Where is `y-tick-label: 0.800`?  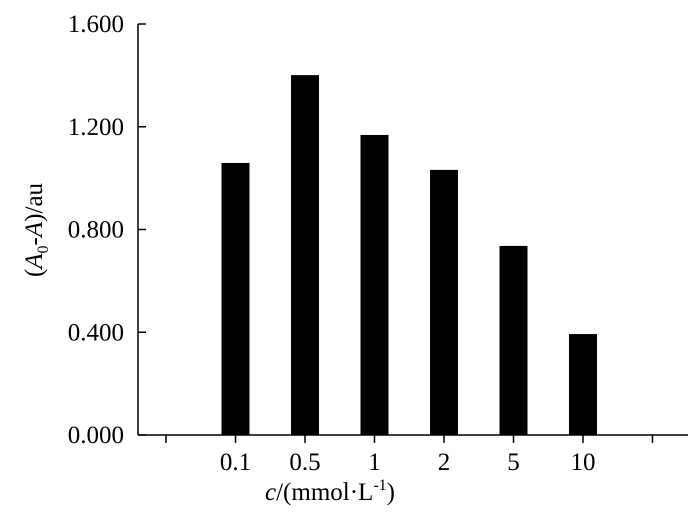
y-tick-label: 0.800 is located at coordinates (96, 230).